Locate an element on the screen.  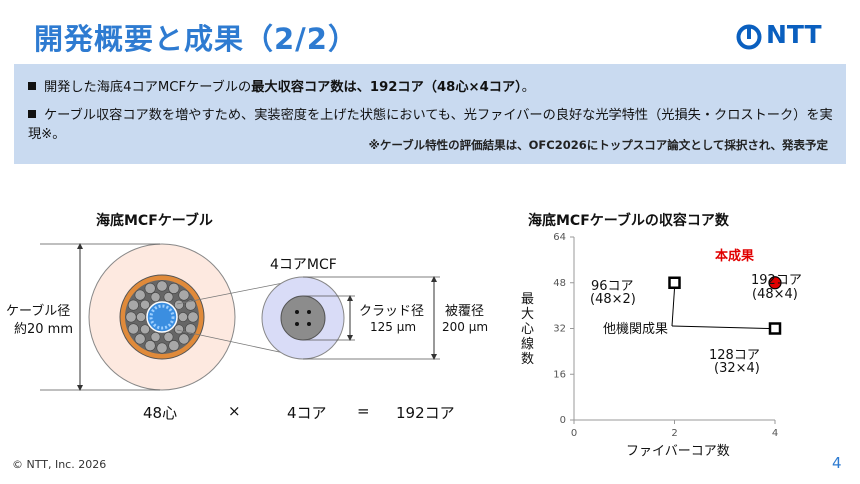
logo-text: NTT is located at coordinates (794, 34).